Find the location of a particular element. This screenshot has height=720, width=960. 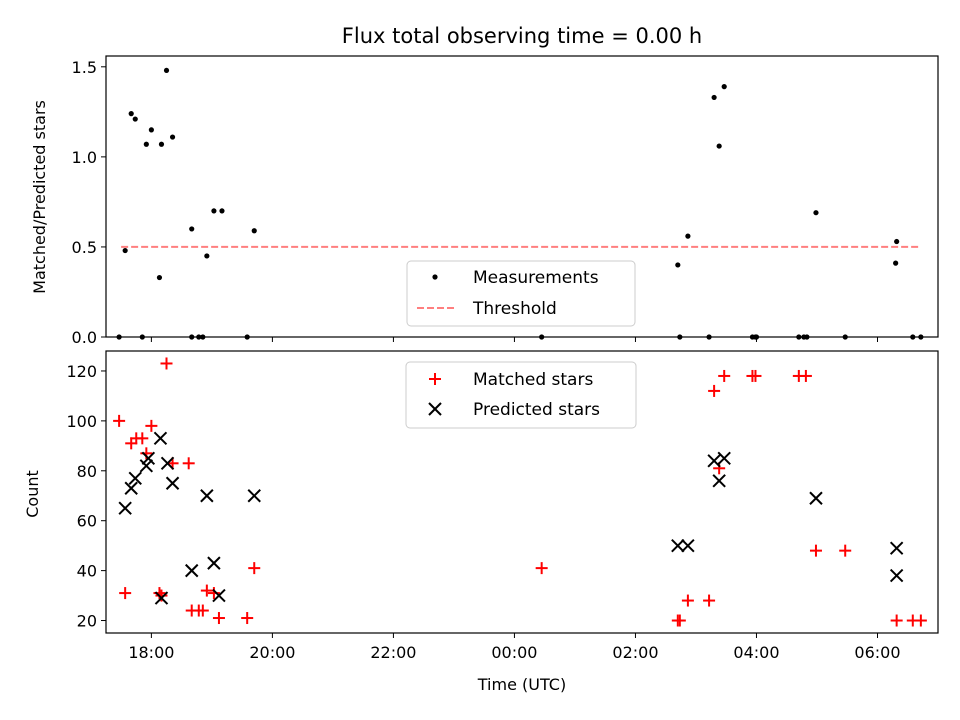

top-y-tick-label: 0.5 is located at coordinates (84, 247).